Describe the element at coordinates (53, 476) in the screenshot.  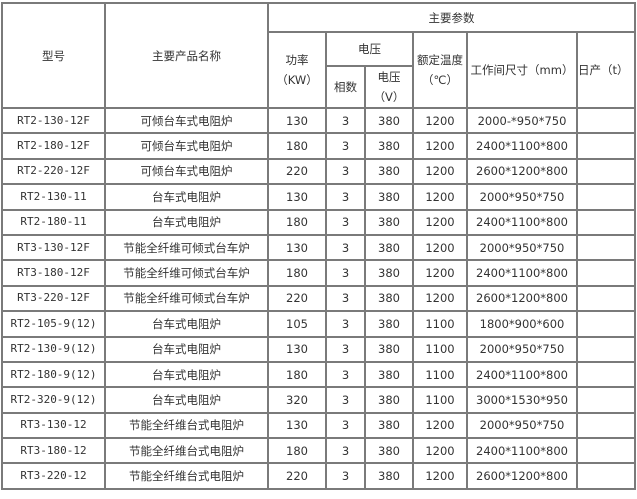
I see `cell-model: RT3-220-12` at that location.